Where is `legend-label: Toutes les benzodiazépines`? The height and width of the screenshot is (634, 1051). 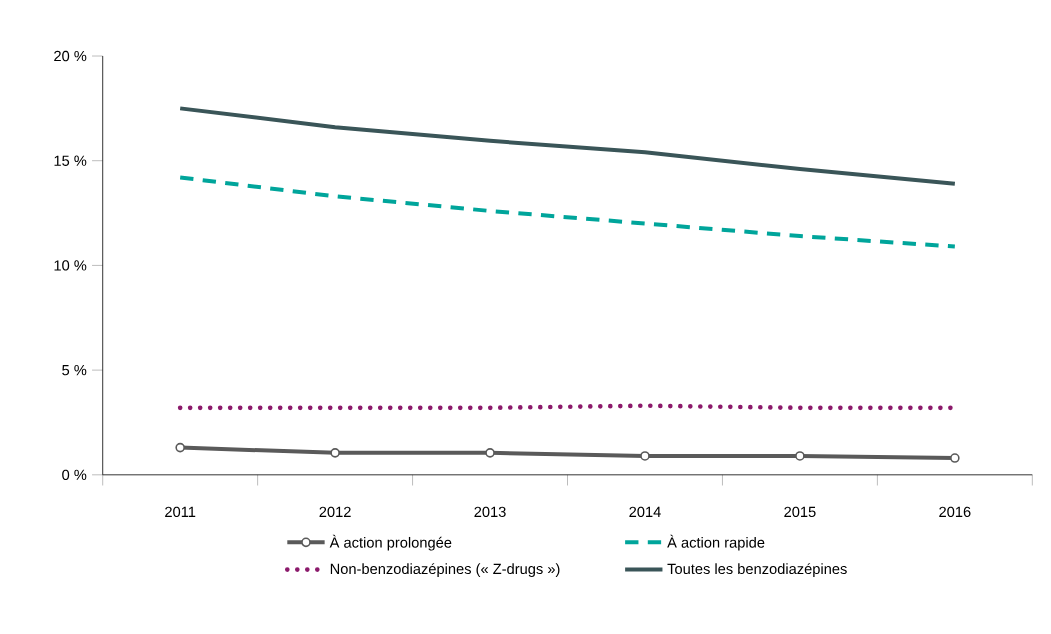
legend-label: Toutes les benzodiazépines is located at coordinates (757, 570).